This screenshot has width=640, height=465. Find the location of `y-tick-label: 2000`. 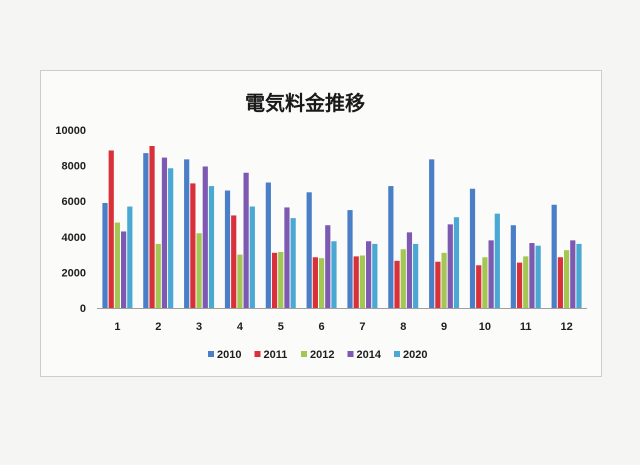

y-tick-label: 2000 is located at coordinates (74, 273).